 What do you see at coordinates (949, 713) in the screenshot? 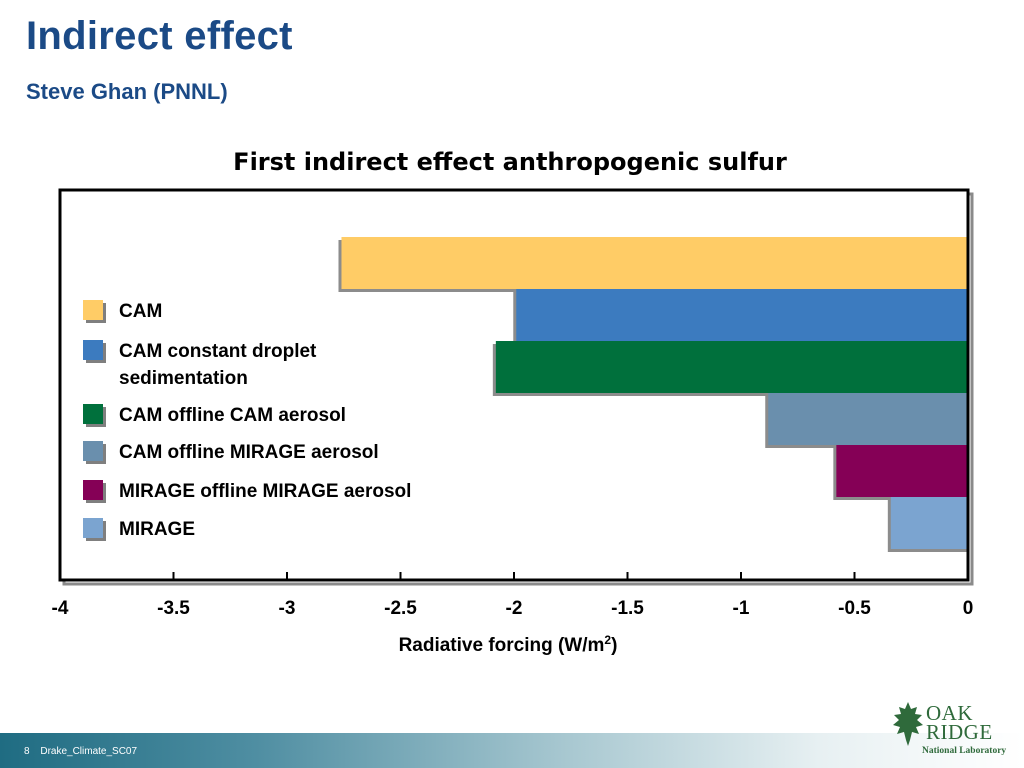
I see `logo-word-oak: OAK` at bounding box center [949, 713].